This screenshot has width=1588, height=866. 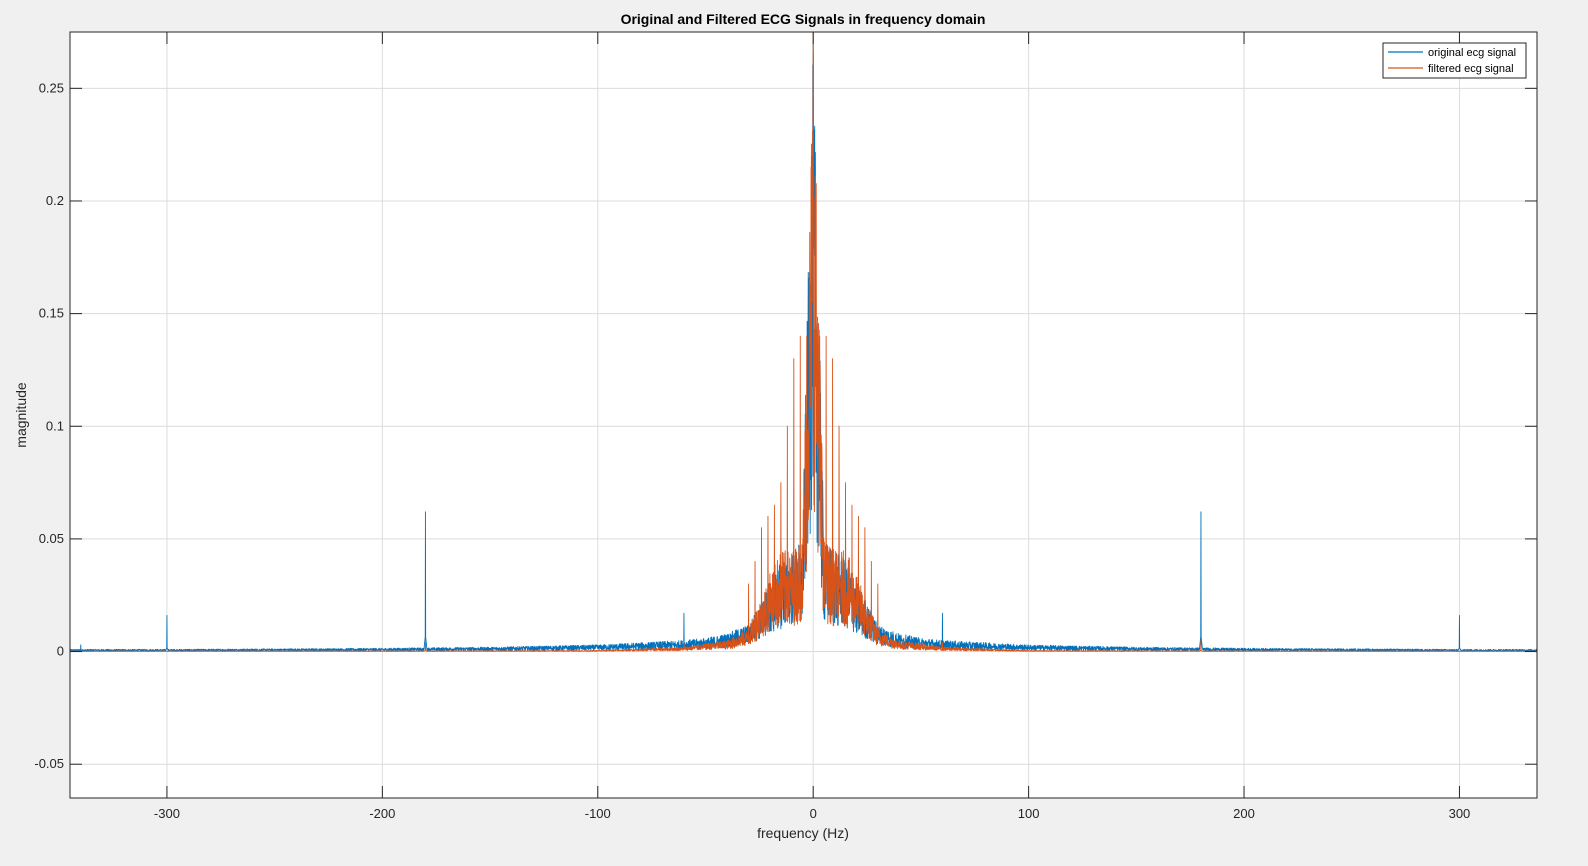 I want to click on y-tick-label: 0.2, so click(x=55, y=200).